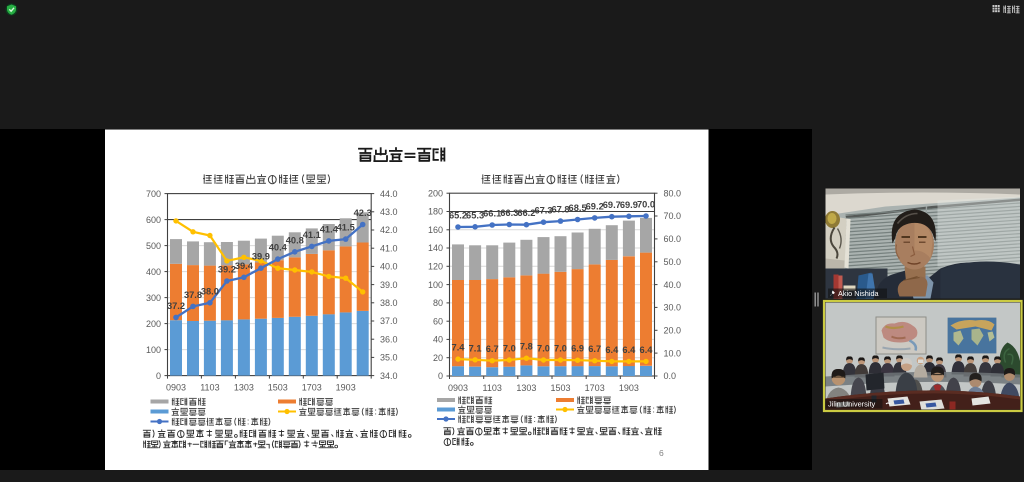 The width and height of the screenshot is (1024, 482). Describe the element at coordinates (389, 194) in the screenshot. I see `svg-text: 44.0` at that location.